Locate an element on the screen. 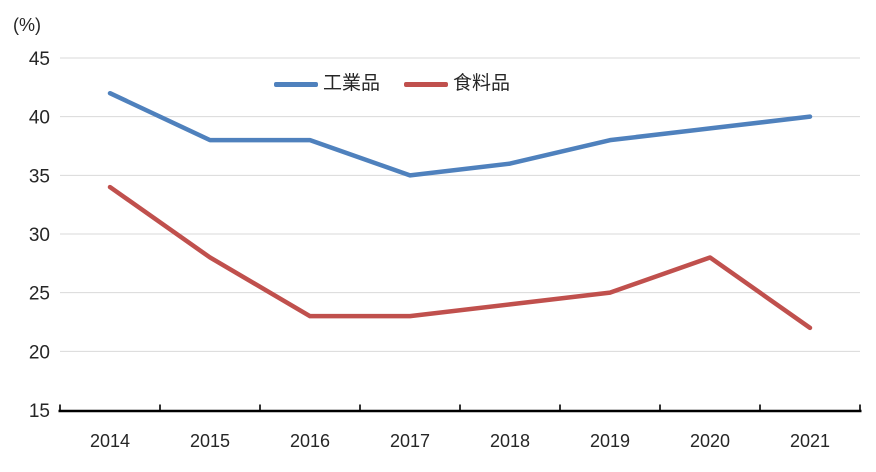 Image resolution: width=876 pixels, height=472 pixels. legend-swatch-food-products is located at coordinates (426, 84).